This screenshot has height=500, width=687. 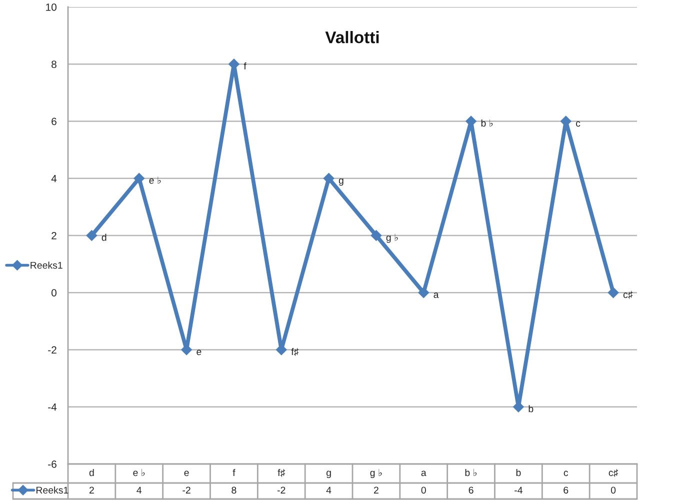 What do you see at coordinates (234, 472) in the screenshot?
I see `x-tick-label: f` at bounding box center [234, 472].